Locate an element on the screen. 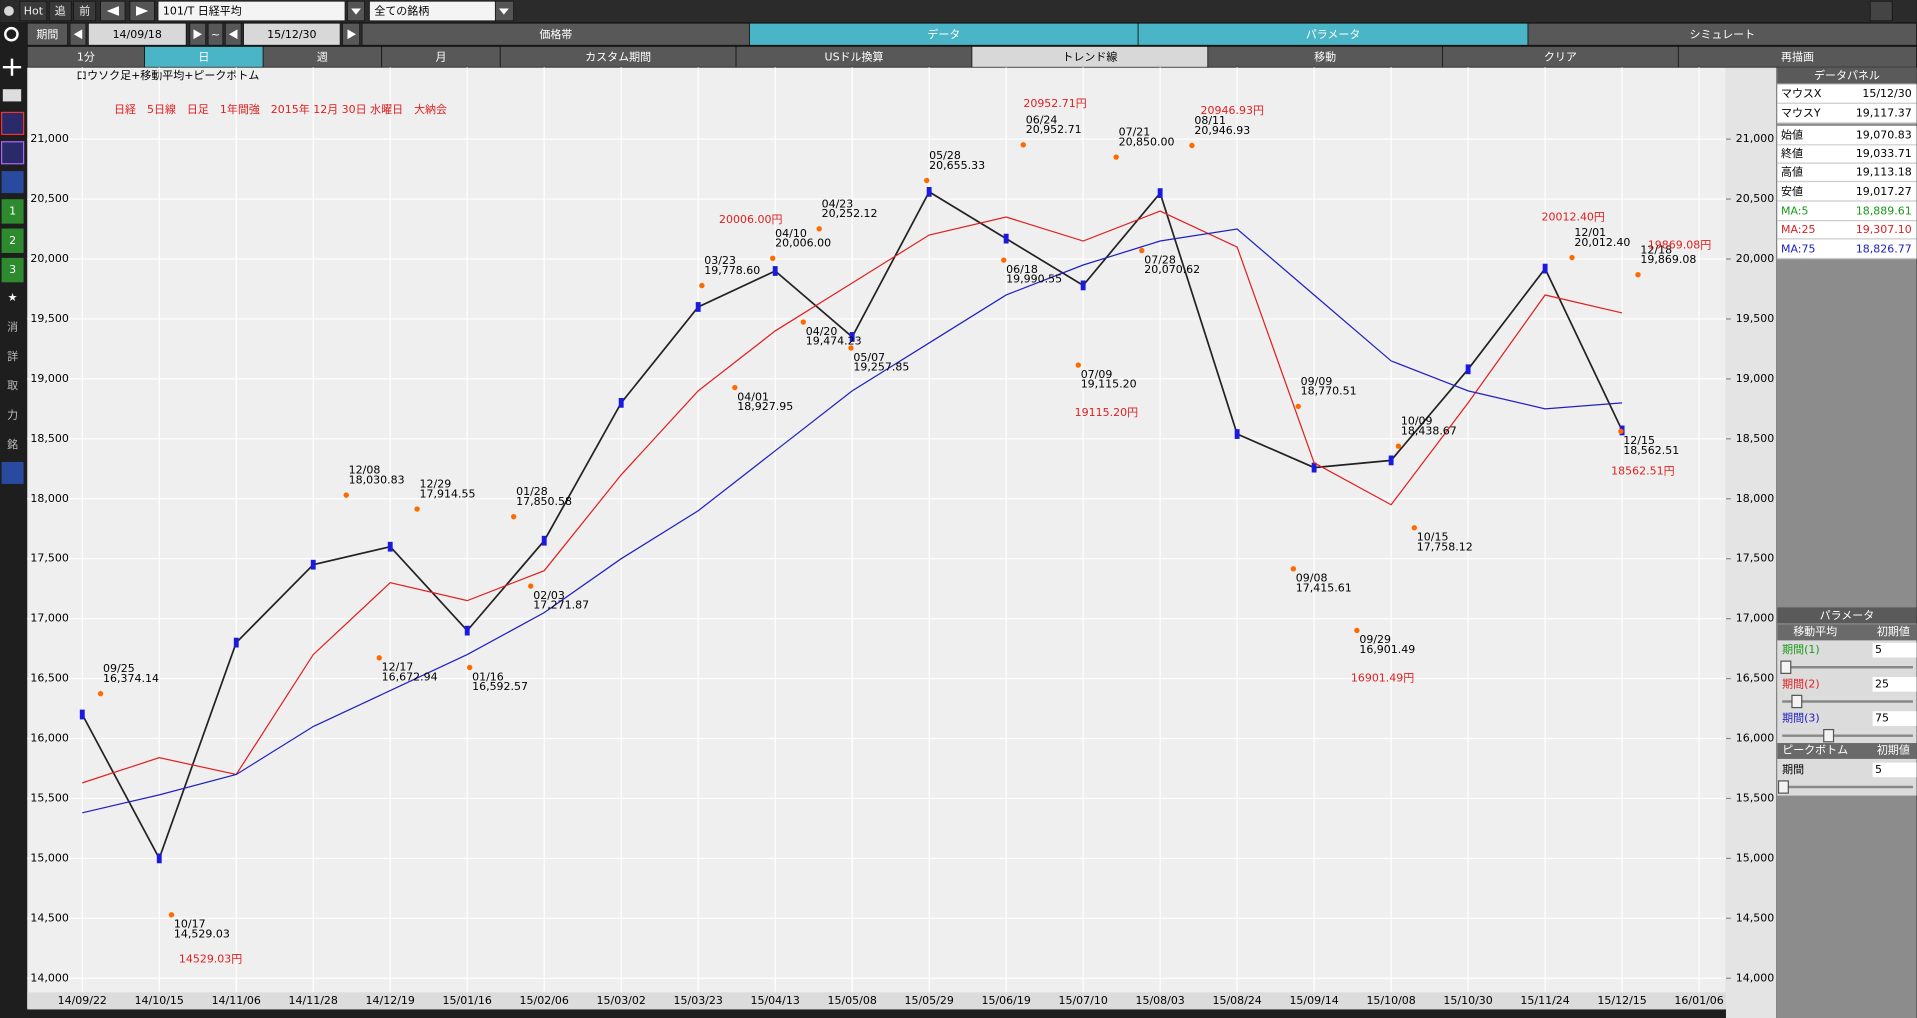  period-button is located at coordinates (47, 34).